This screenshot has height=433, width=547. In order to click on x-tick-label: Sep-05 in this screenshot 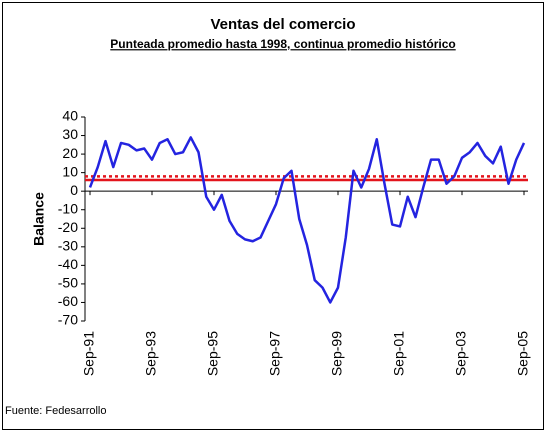, I will do `click(523, 353)`.